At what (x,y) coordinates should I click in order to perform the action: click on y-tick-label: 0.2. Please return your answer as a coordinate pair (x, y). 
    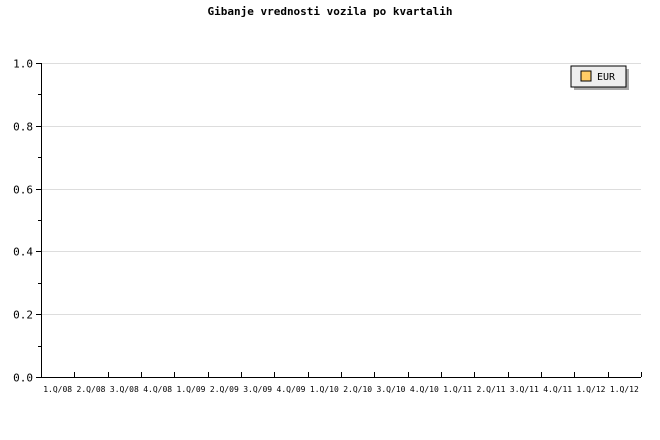
    Looking at the image, I should click on (23, 315).